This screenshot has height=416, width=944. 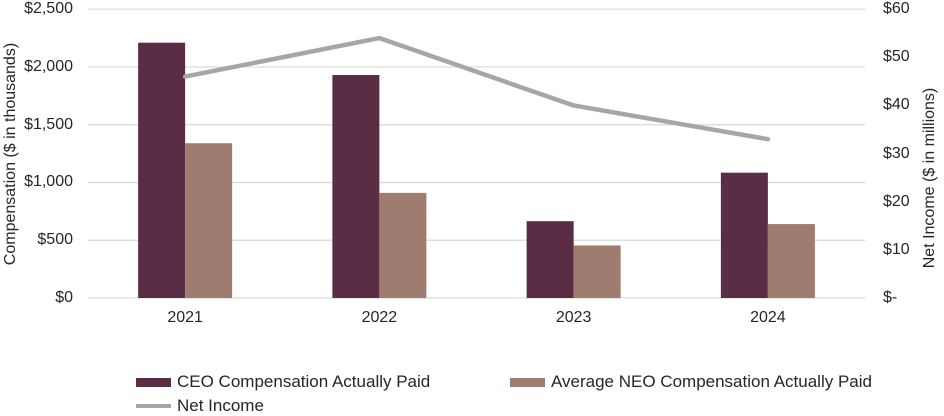 What do you see at coordinates (209, 220) in the screenshot?
I see `bar-neo-2021` at bounding box center [209, 220].